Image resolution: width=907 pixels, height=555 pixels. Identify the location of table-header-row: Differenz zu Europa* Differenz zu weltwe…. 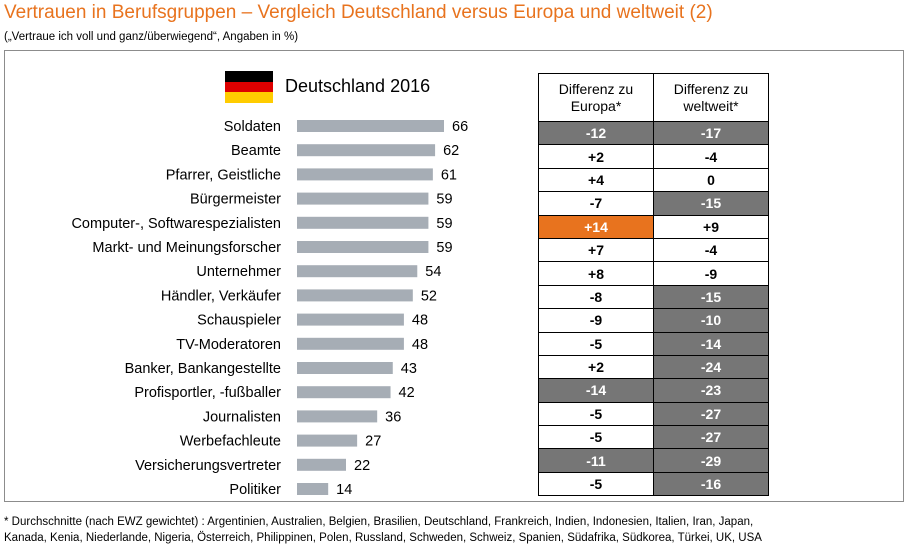
(653, 97).